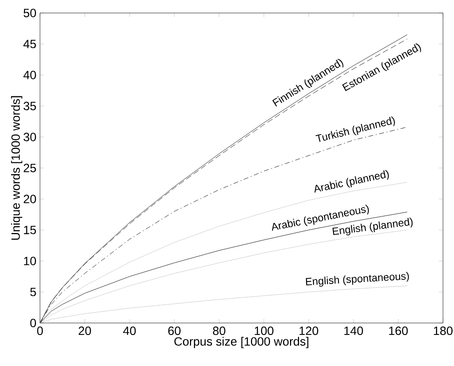 This screenshot has height=366, width=454. I want to click on x-tick-label: 80, so click(219, 331).